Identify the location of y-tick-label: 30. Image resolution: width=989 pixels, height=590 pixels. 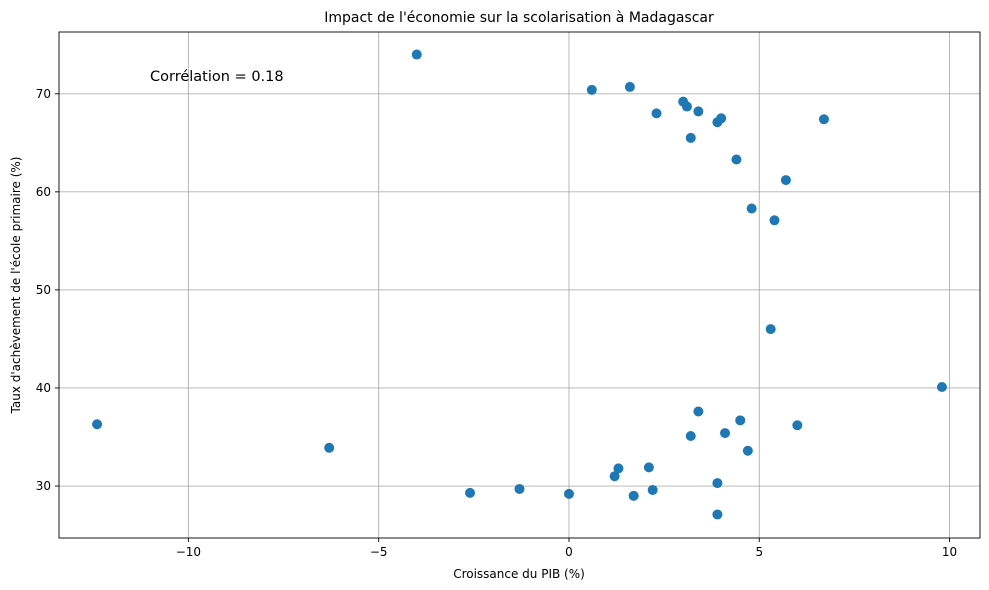
(43, 486).